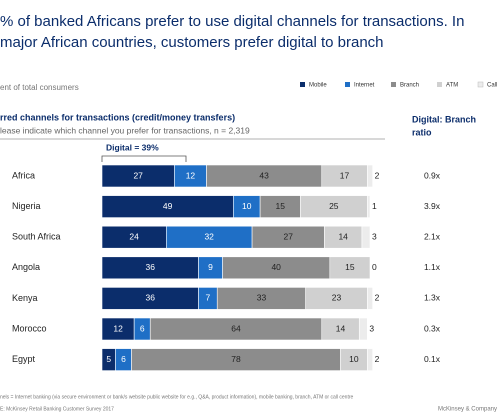 Image resolution: width=497 pixels, height=418 pixels. What do you see at coordinates (236, 359) in the screenshot?
I see `value-label: 78` at bounding box center [236, 359].